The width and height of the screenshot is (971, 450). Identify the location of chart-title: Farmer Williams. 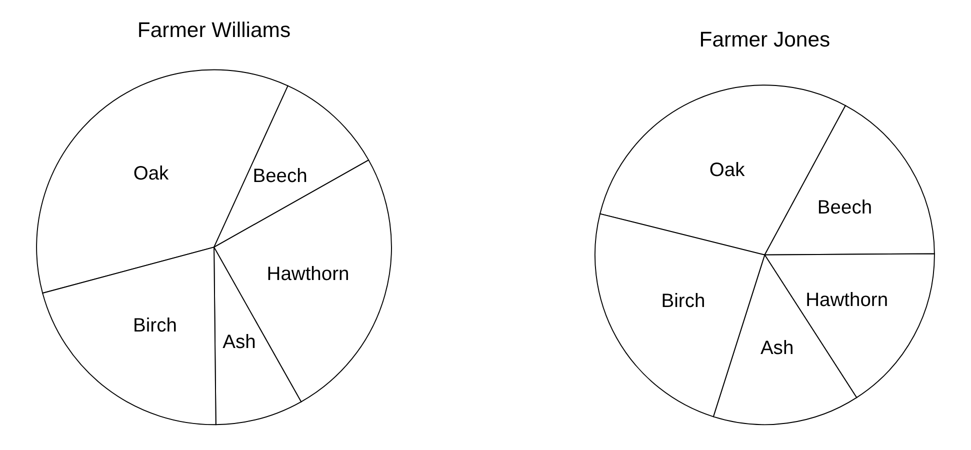
(214, 30).